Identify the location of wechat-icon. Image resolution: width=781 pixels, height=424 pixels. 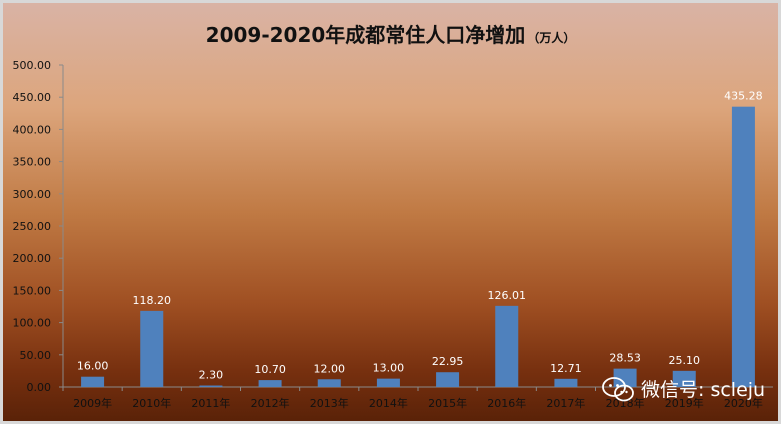
(618, 388).